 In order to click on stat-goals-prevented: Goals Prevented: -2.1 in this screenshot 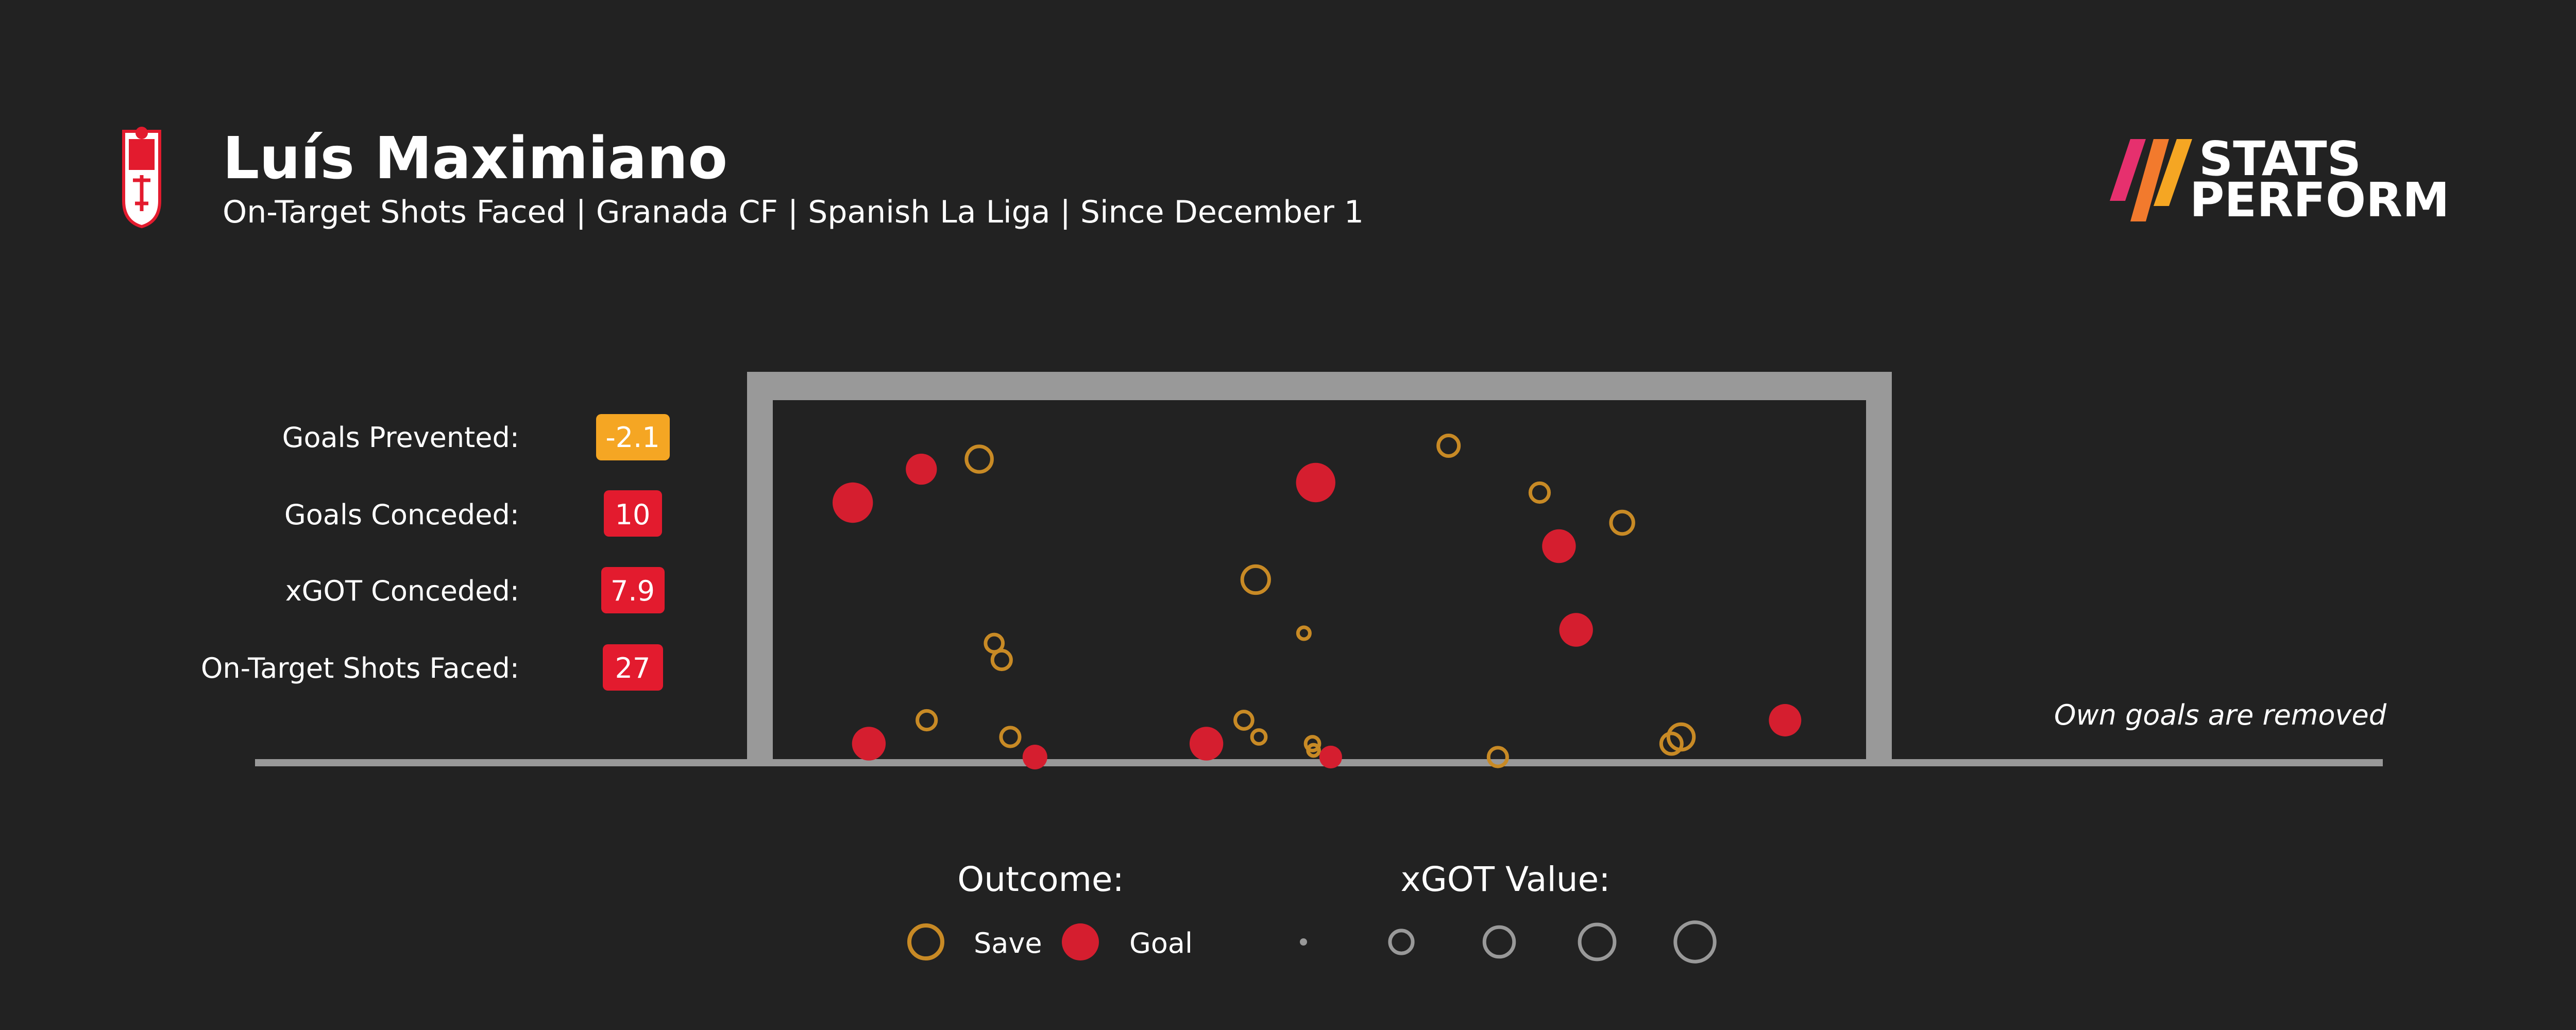, I will do `click(476, 437)`.